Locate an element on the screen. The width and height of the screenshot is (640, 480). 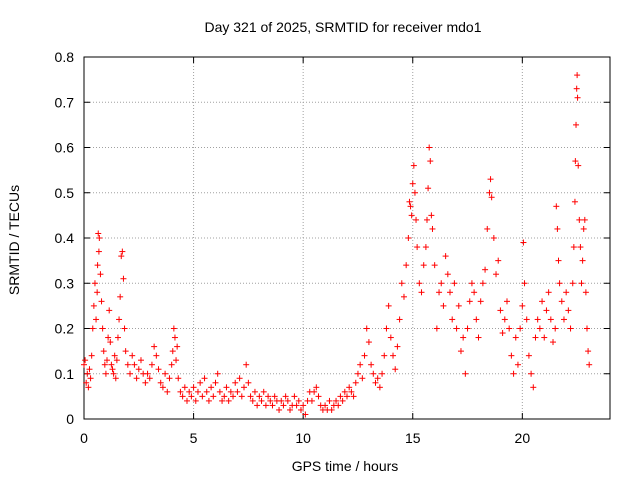
y-tick-label: 0.1 is located at coordinates (65, 374).